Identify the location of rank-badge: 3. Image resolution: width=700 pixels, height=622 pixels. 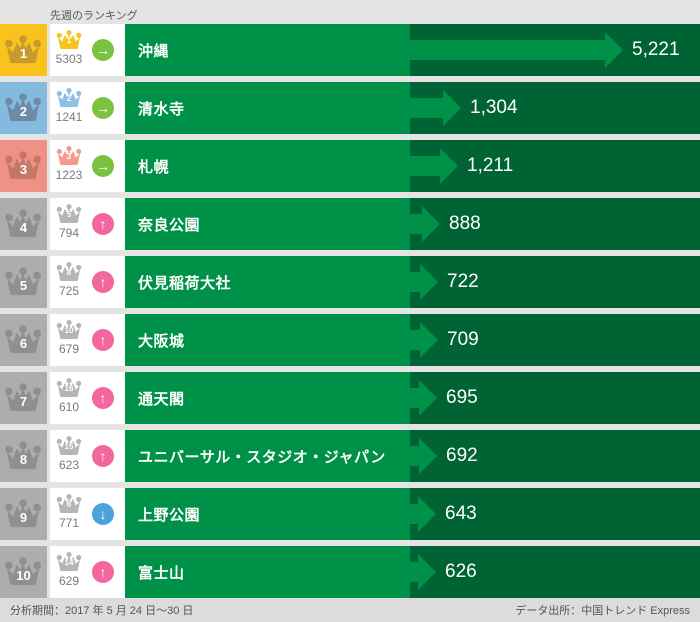
(23, 166).